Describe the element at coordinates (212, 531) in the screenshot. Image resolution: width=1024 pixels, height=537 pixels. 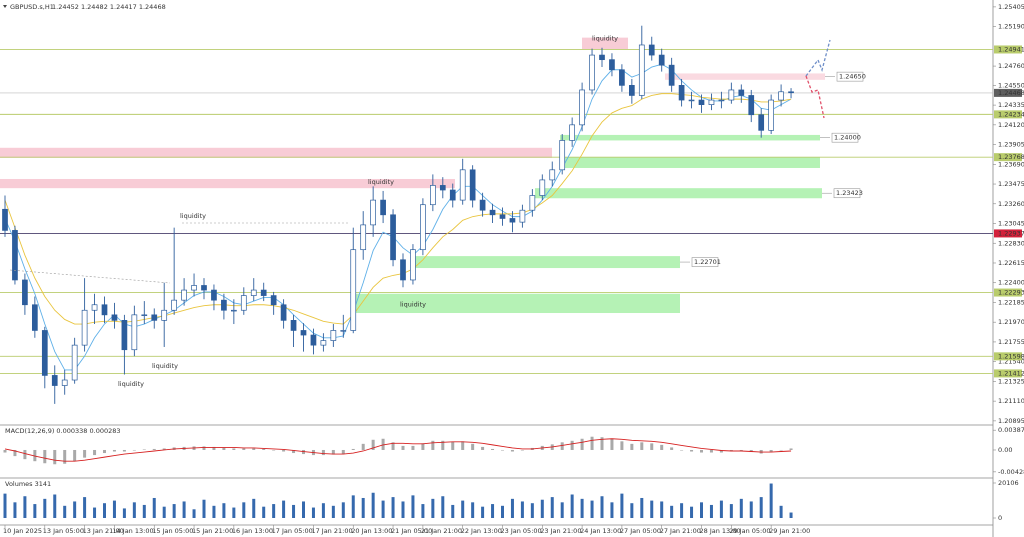
I see `x-tick-label: 15 Jan 21:00` at that location.